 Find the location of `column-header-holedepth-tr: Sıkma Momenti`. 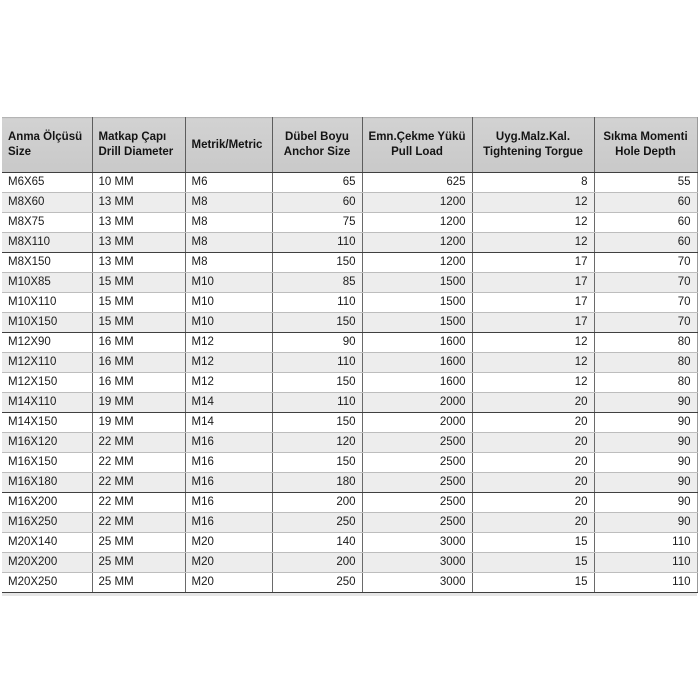

column-header-holedepth-tr: Sıkma Momenti is located at coordinates (645, 137).